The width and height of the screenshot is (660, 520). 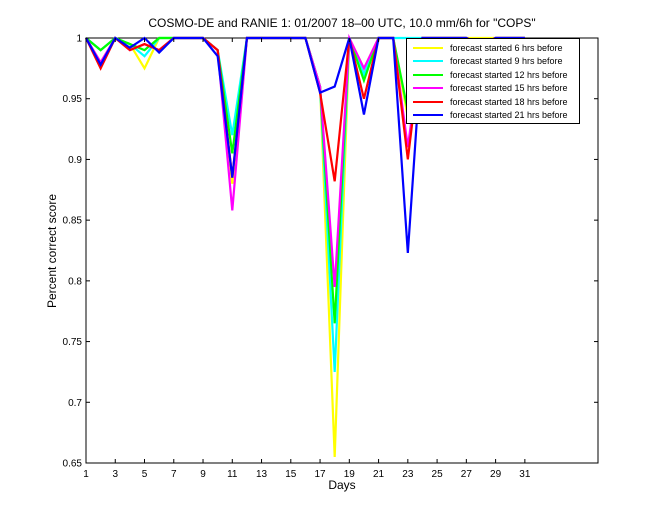 I want to click on y-tick-label: 0.9, so click(x=75, y=160).